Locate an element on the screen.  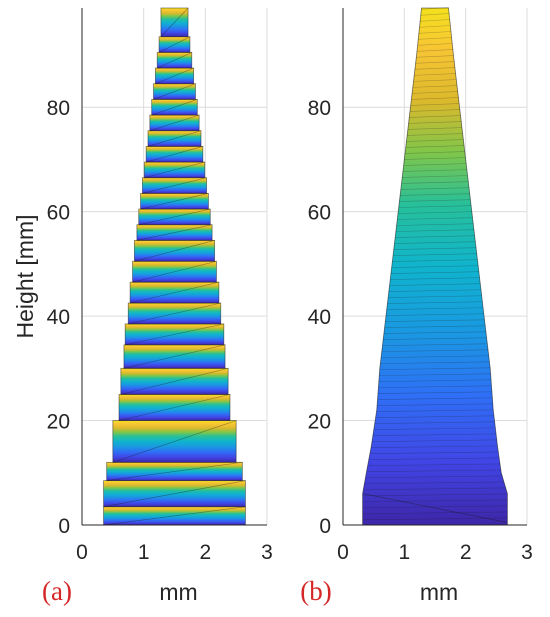
y-tick-label: 40 is located at coordinates (319, 317).